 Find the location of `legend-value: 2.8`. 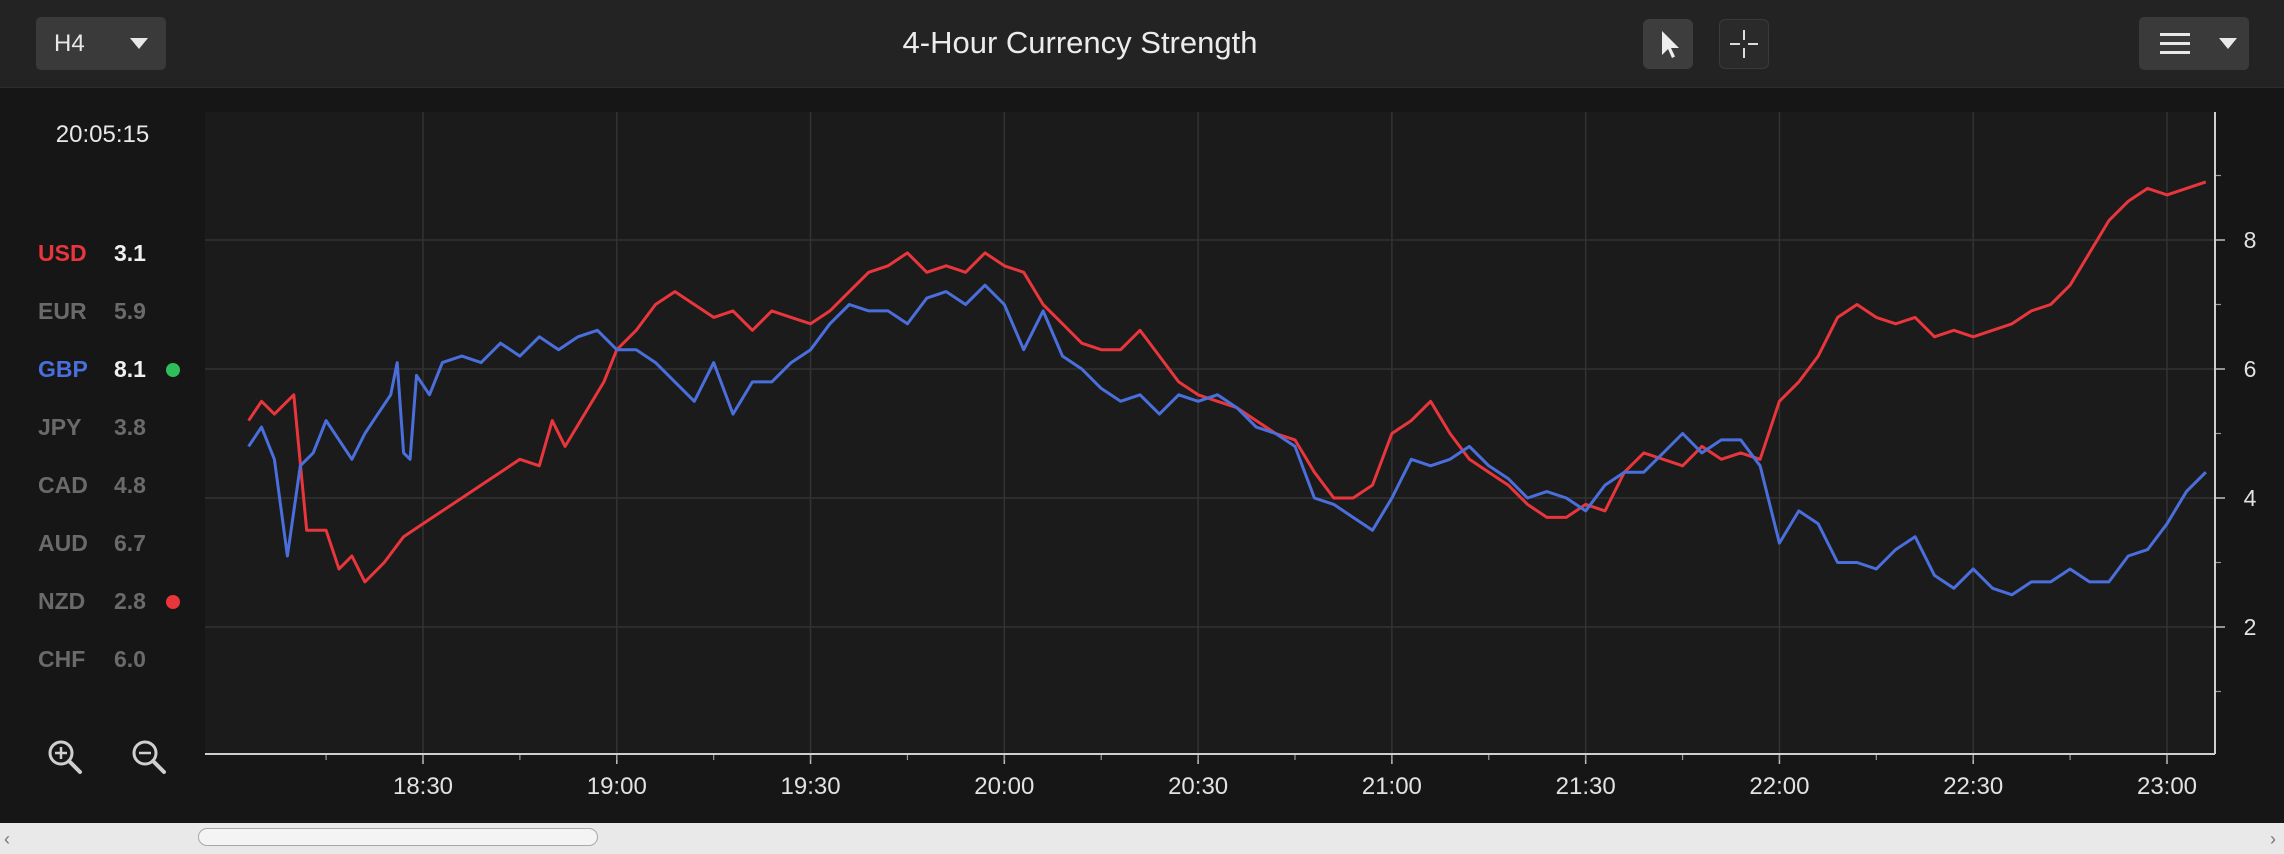

legend-value: 2.8 is located at coordinates (130, 601).